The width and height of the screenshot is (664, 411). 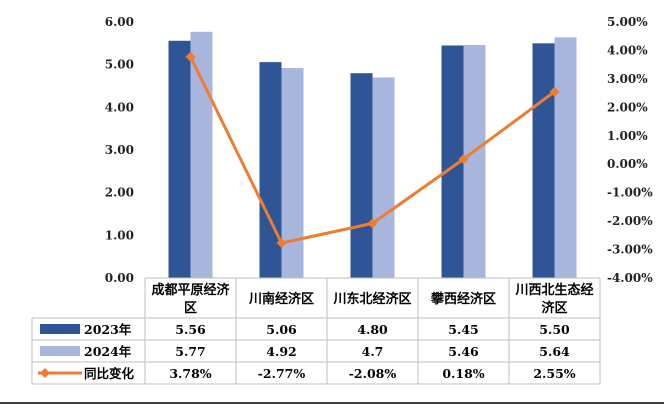 What do you see at coordinates (109, 373) in the screenshot?
I see `legend-label: 同比变化` at bounding box center [109, 373].